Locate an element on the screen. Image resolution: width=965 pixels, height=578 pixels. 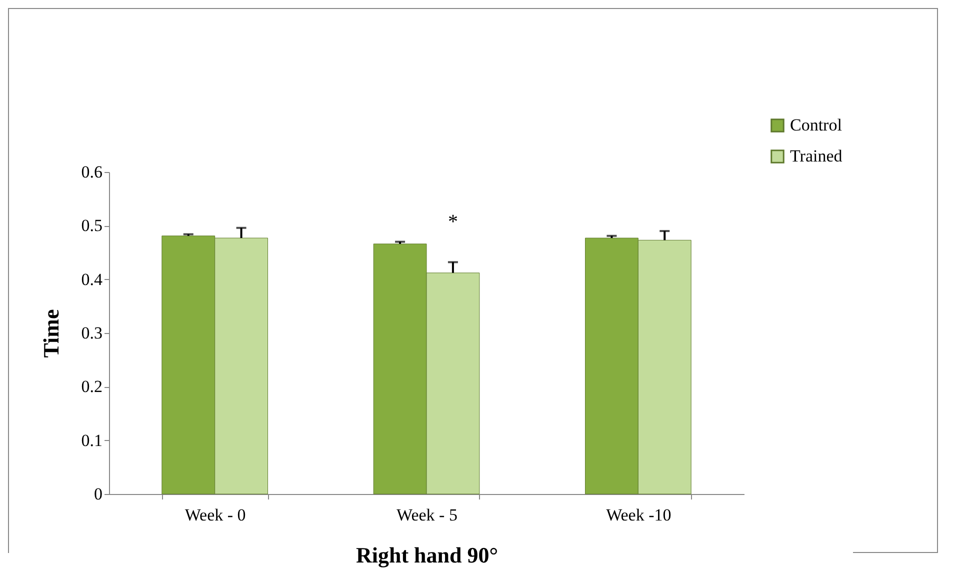
y-tick-label: 0.3 is located at coordinates (91, 333).